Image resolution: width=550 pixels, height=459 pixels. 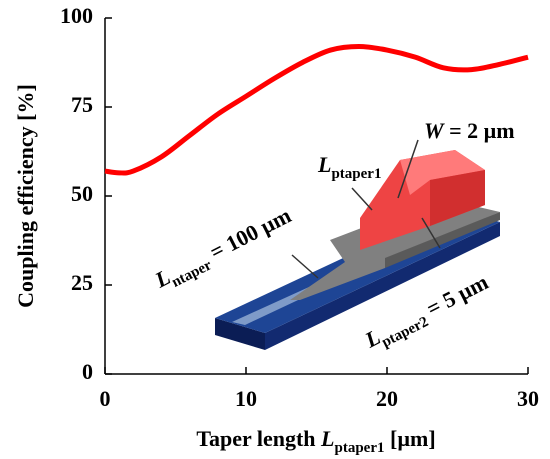 I want to click on text-part: = 5 µm, so click(x=454, y=296).